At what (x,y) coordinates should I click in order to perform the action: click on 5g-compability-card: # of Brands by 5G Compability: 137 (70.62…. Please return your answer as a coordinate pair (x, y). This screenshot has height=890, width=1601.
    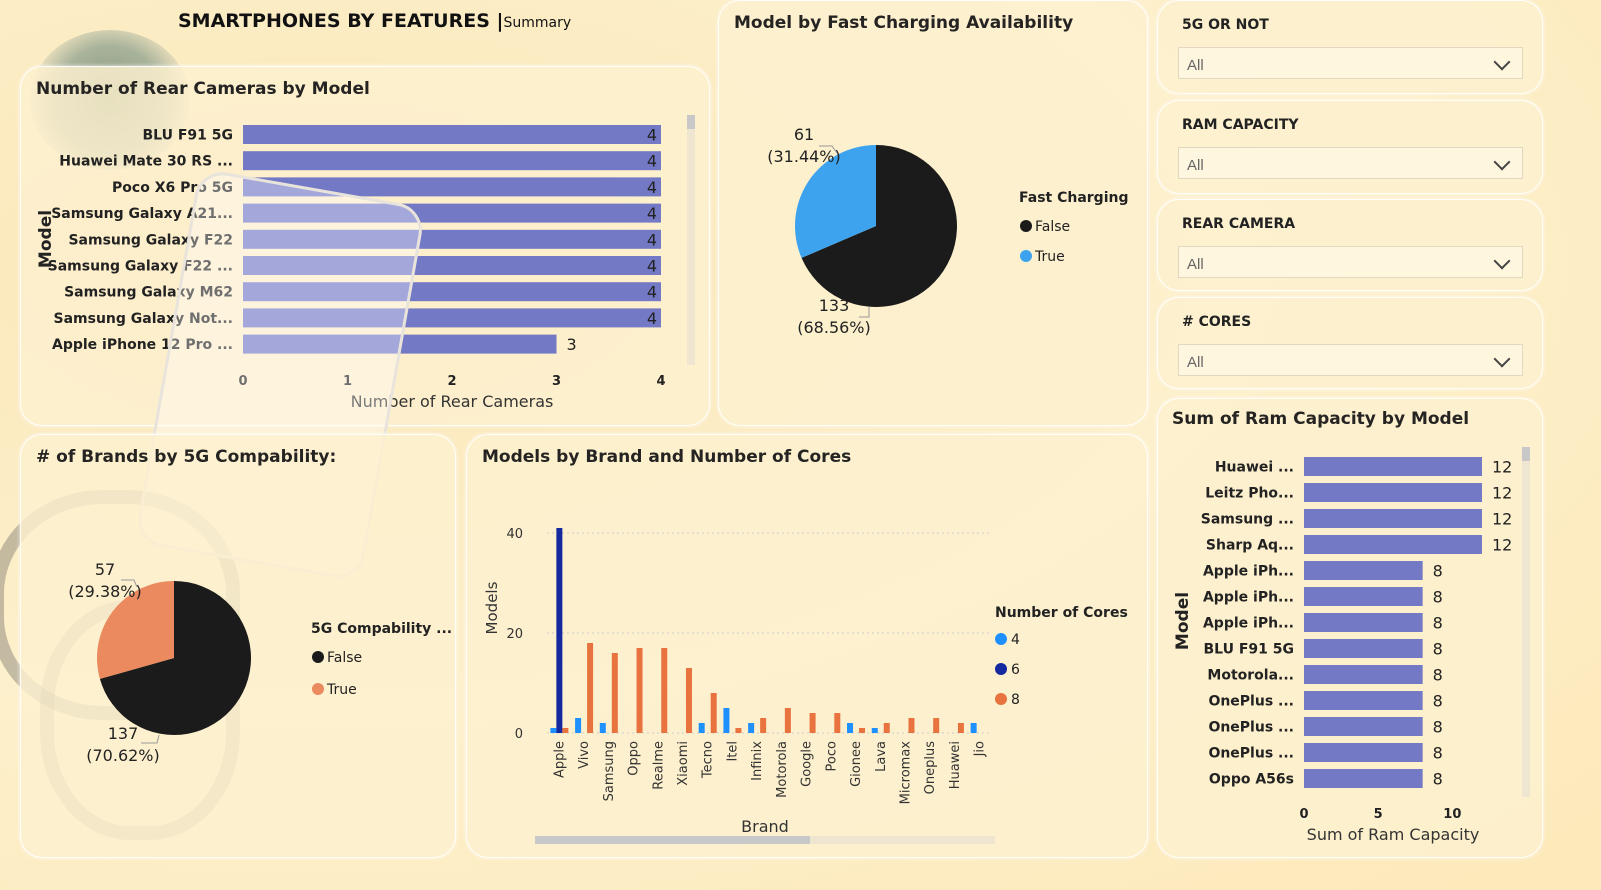
    Looking at the image, I should click on (238, 646).